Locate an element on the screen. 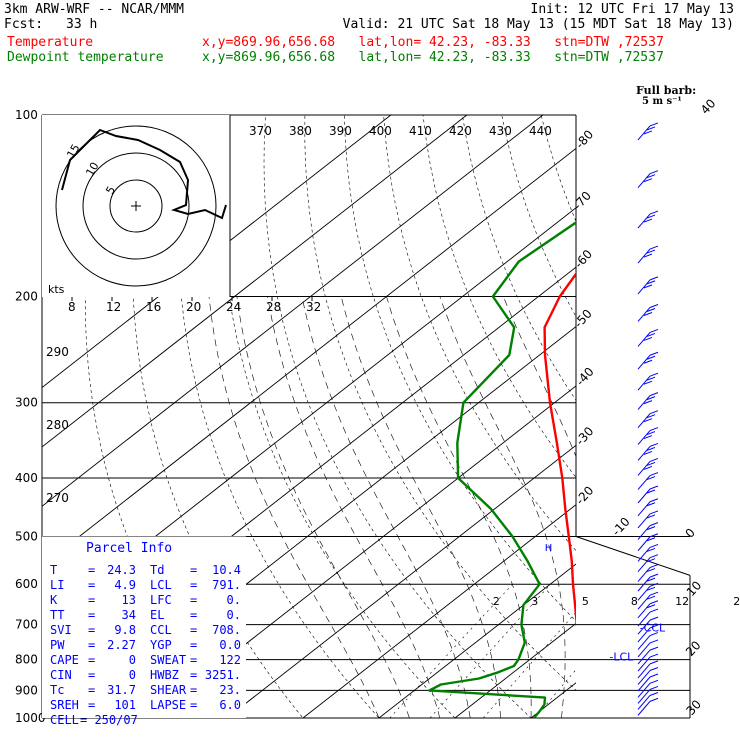 Image resolution: width=740 pixels, height=740 pixels. parcel-label: CELL is located at coordinates (64, 720).